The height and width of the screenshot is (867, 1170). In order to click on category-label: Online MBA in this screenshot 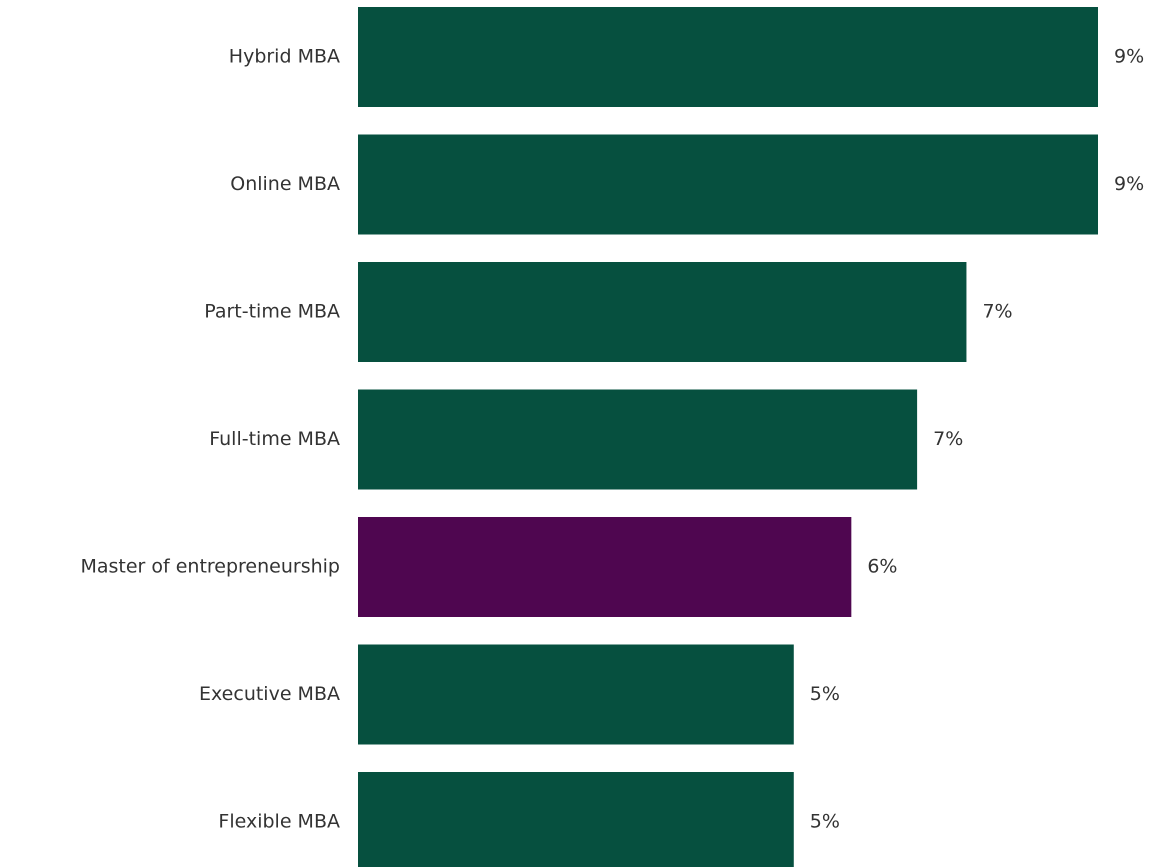, I will do `click(285, 184)`.